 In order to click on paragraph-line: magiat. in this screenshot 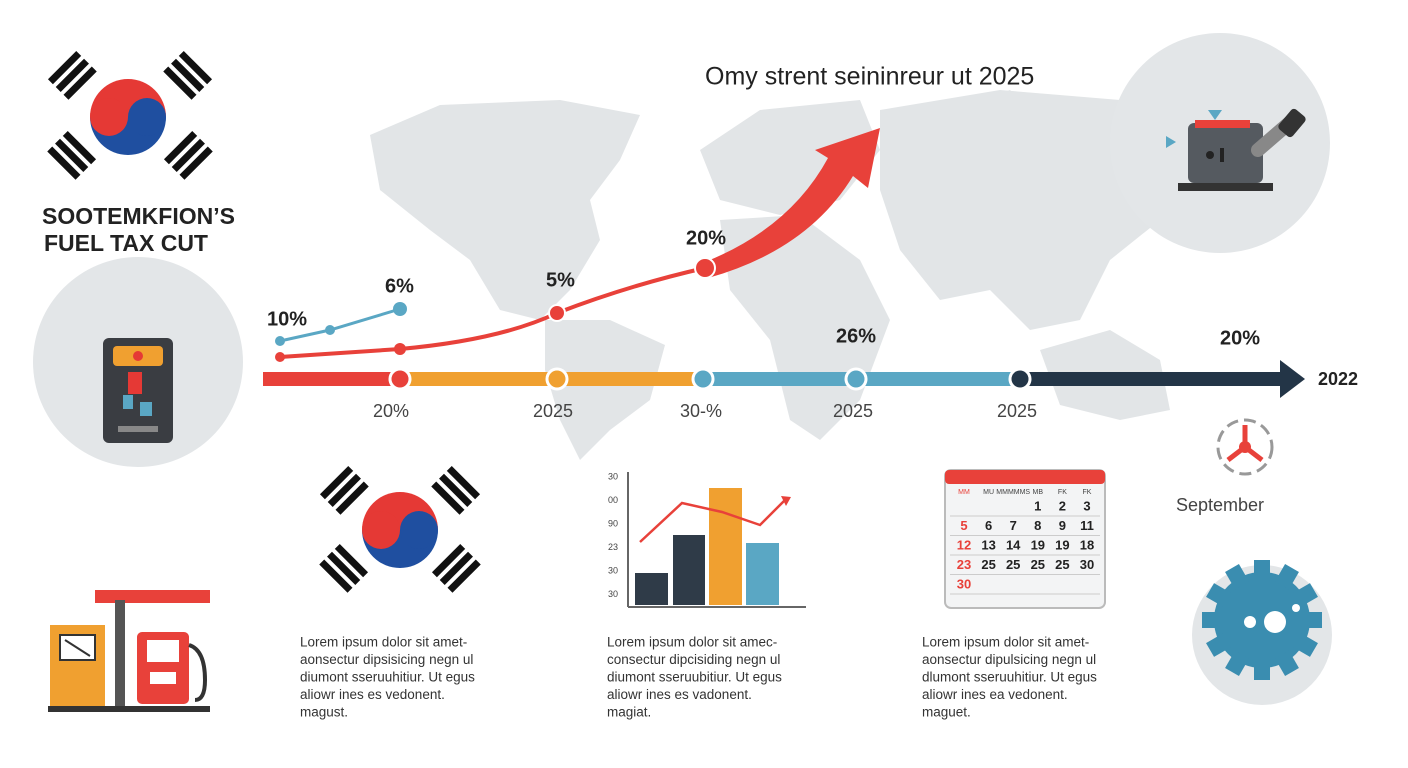, I will do `click(629, 712)`.